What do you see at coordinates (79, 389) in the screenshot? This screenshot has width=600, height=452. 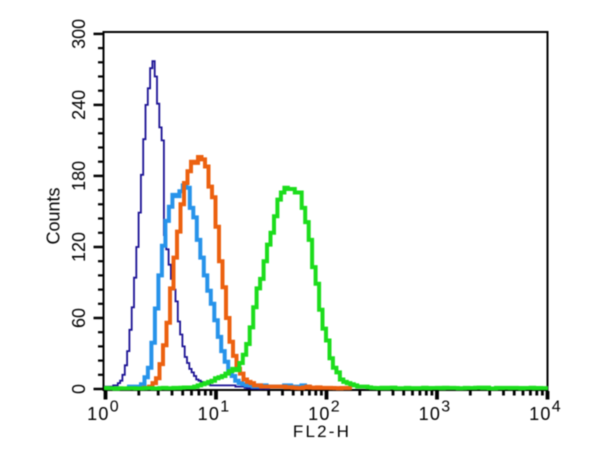 I see `svg-text: 0` at bounding box center [79, 389].